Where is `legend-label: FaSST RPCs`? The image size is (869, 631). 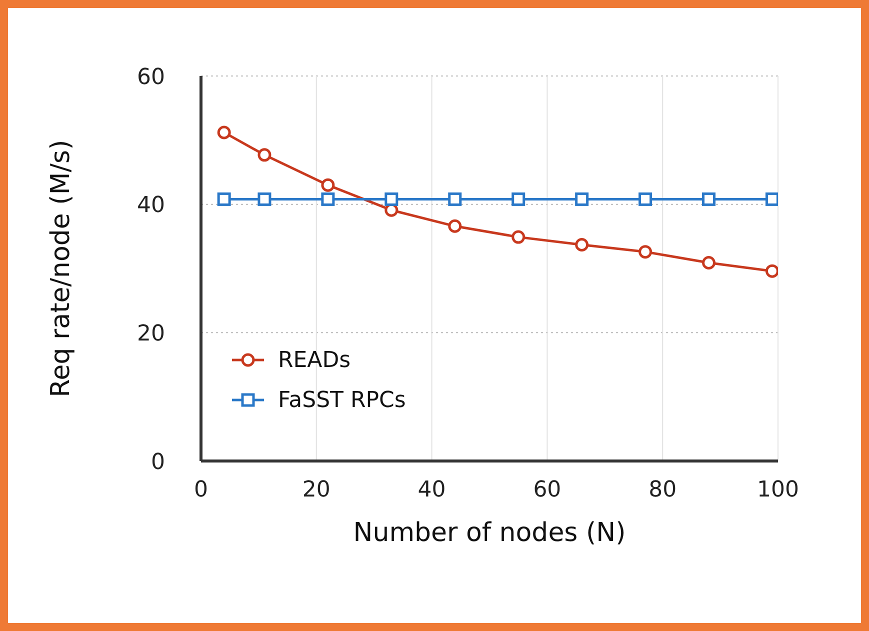
legend-label: FaSST RPCs is located at coordinates (342, 400).